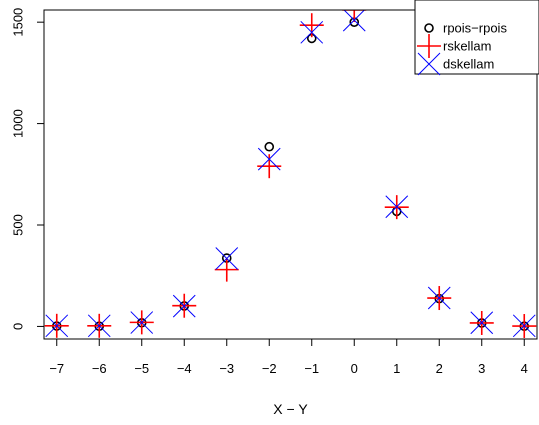 The width and height of the screenshot is (539, 425). I want to click on x-tick-label: 4, so click(524, 368).